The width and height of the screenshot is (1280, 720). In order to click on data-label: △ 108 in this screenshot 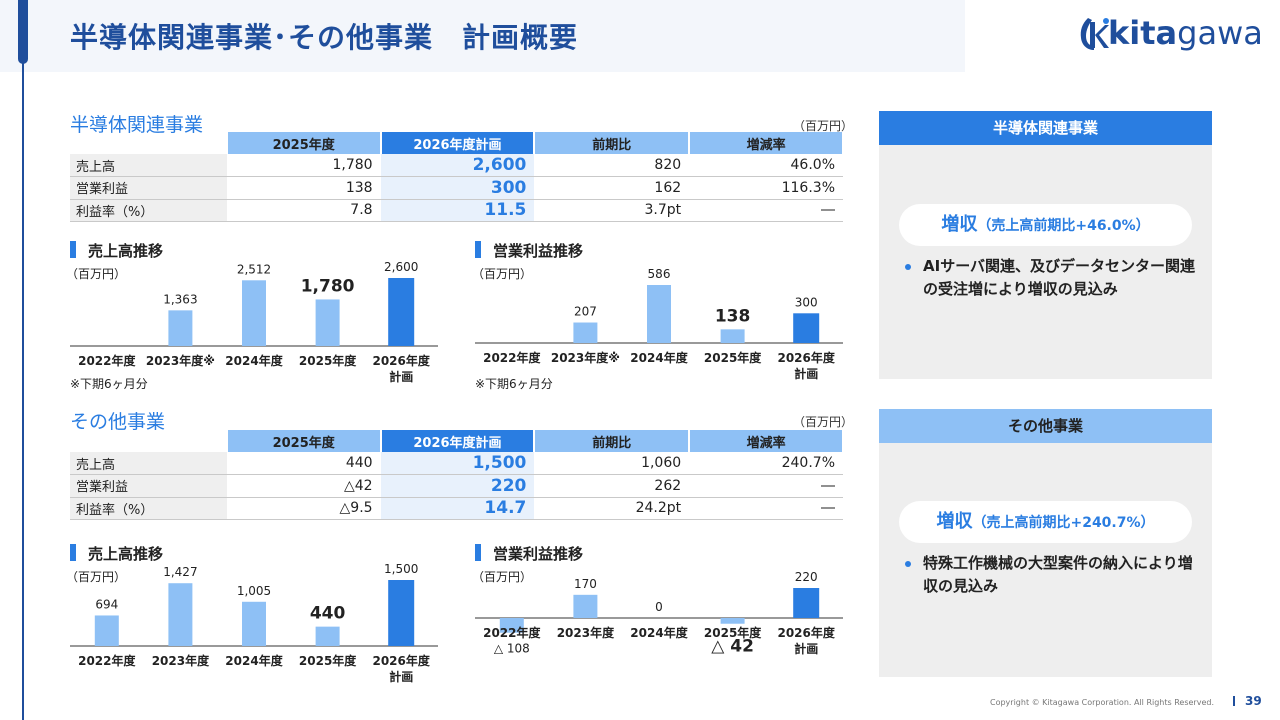, I will do `click(512, 649)`.